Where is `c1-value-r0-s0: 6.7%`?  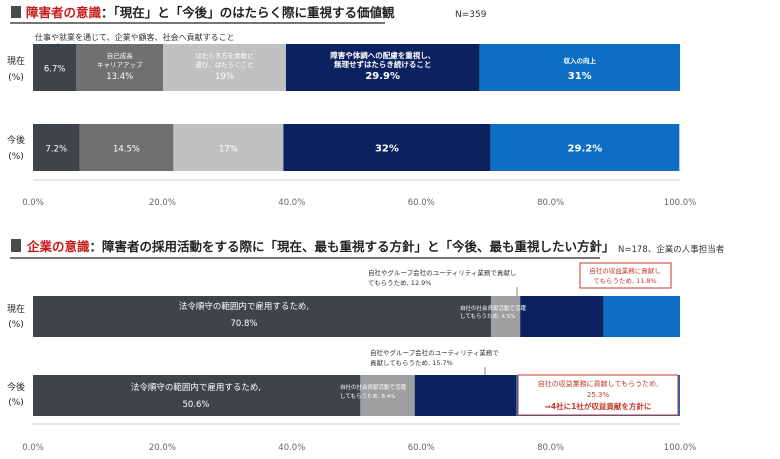 c1-value-r0-s0: 6.7% is located at coordinates (55, 70).